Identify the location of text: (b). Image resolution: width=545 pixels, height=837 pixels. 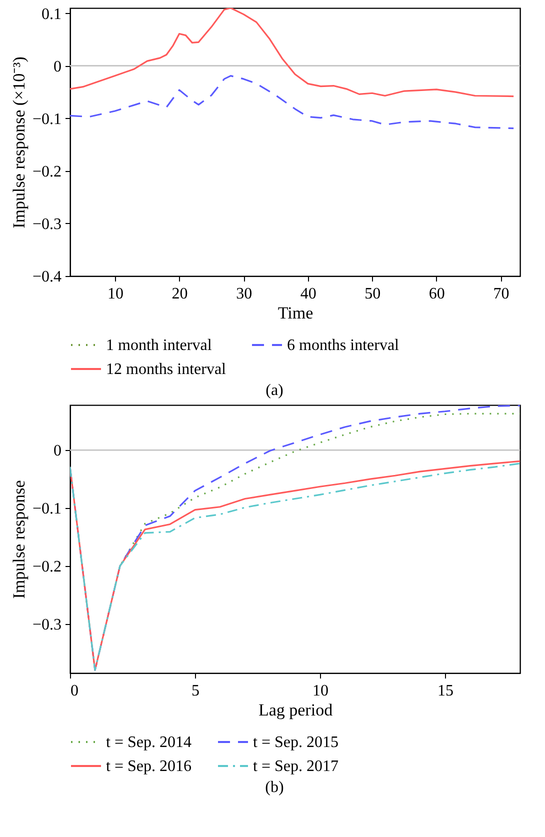
(274, 788).